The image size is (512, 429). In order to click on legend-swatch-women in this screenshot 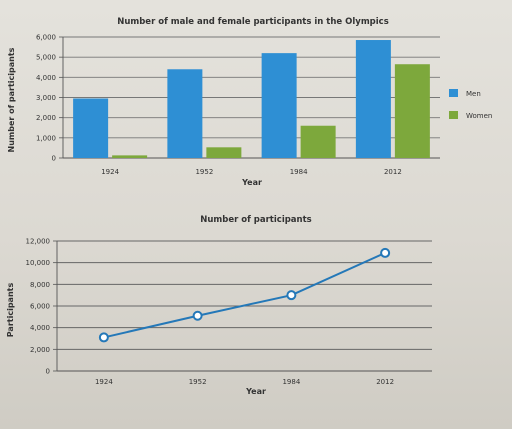, I will do `click(453, 115)`.